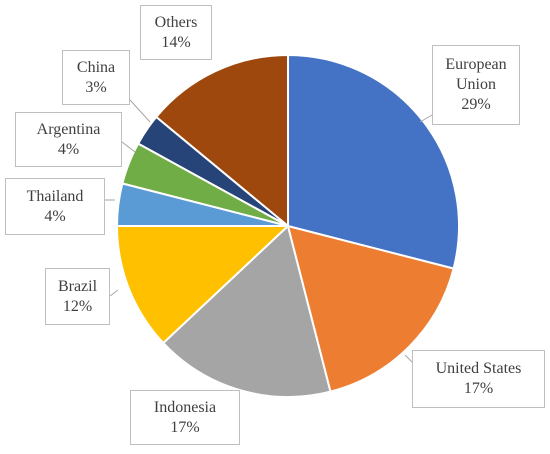 The height and width of the screenshot is (454, 550). Describe the element at coordinates (476, 104) in the screenshot. I see `value-label: 29%` at that location.